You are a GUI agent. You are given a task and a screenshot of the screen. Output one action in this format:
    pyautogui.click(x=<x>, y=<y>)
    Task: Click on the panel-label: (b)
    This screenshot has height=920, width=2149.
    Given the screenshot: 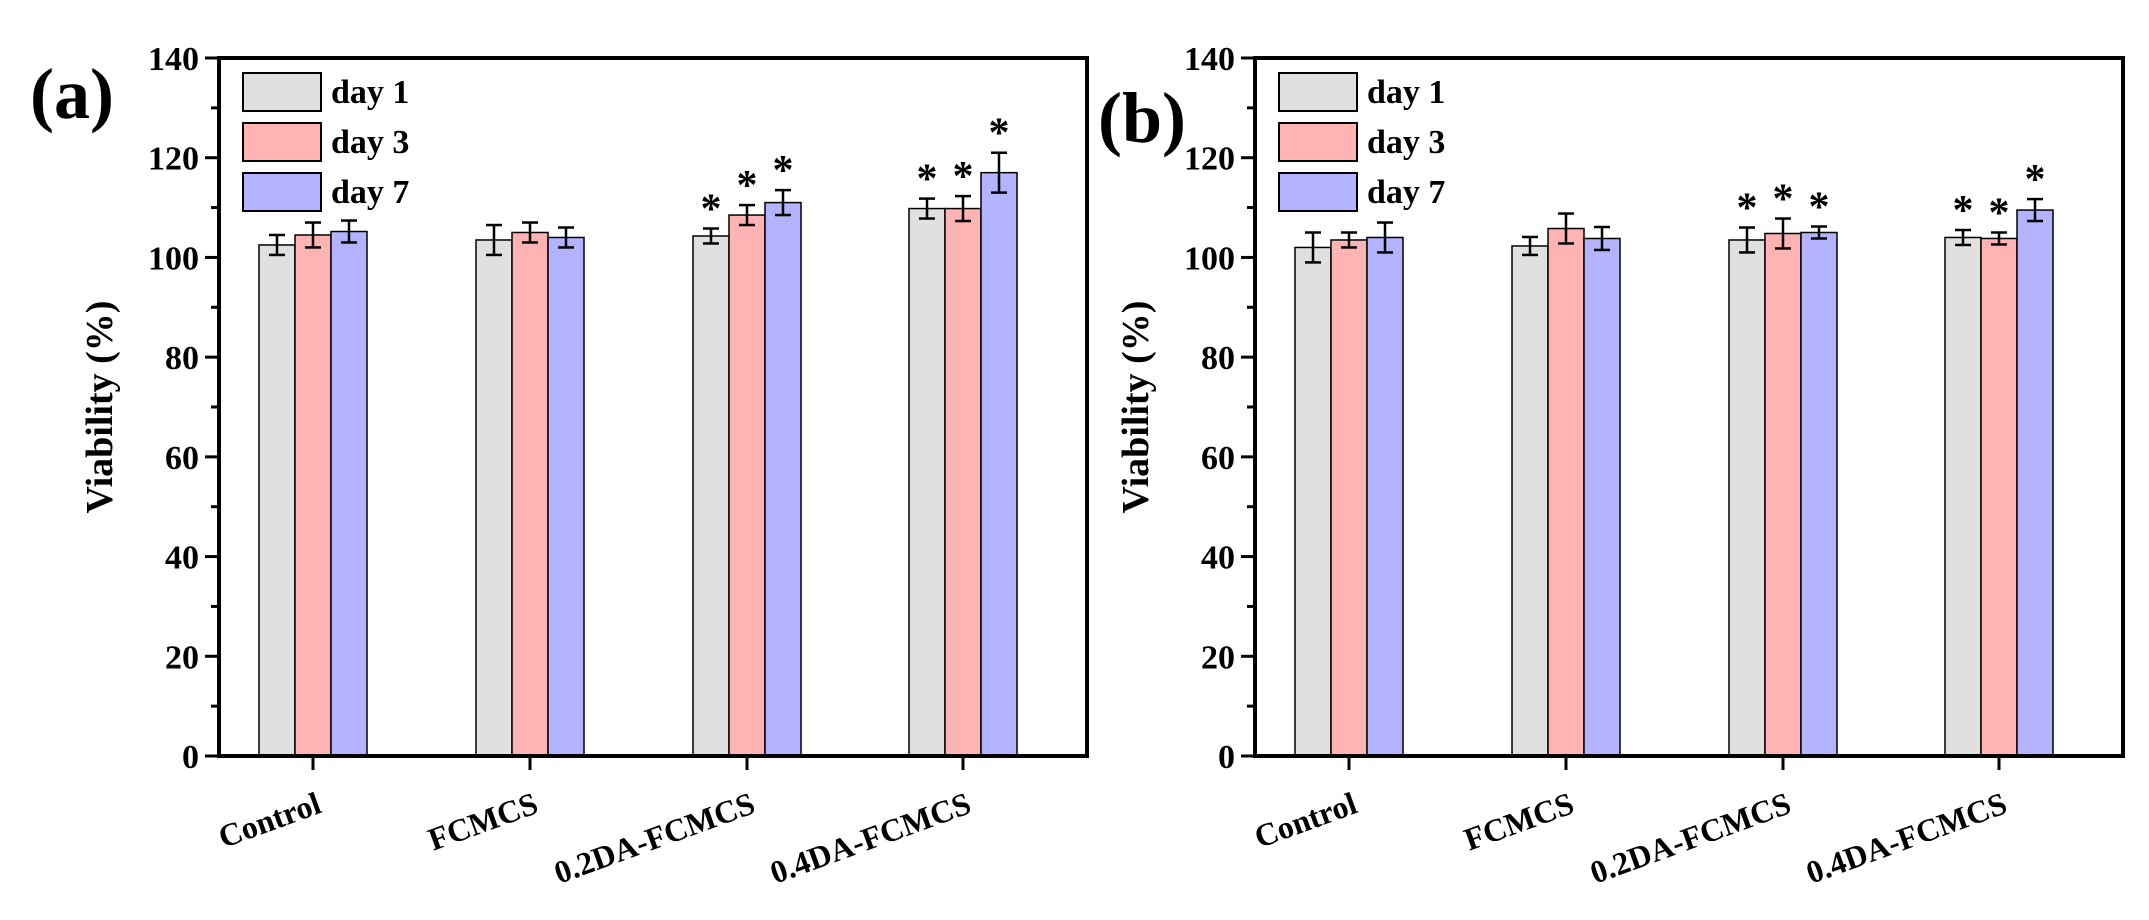 What is the action you would take?
    pyautogui.click(x=1142, y=118)
    